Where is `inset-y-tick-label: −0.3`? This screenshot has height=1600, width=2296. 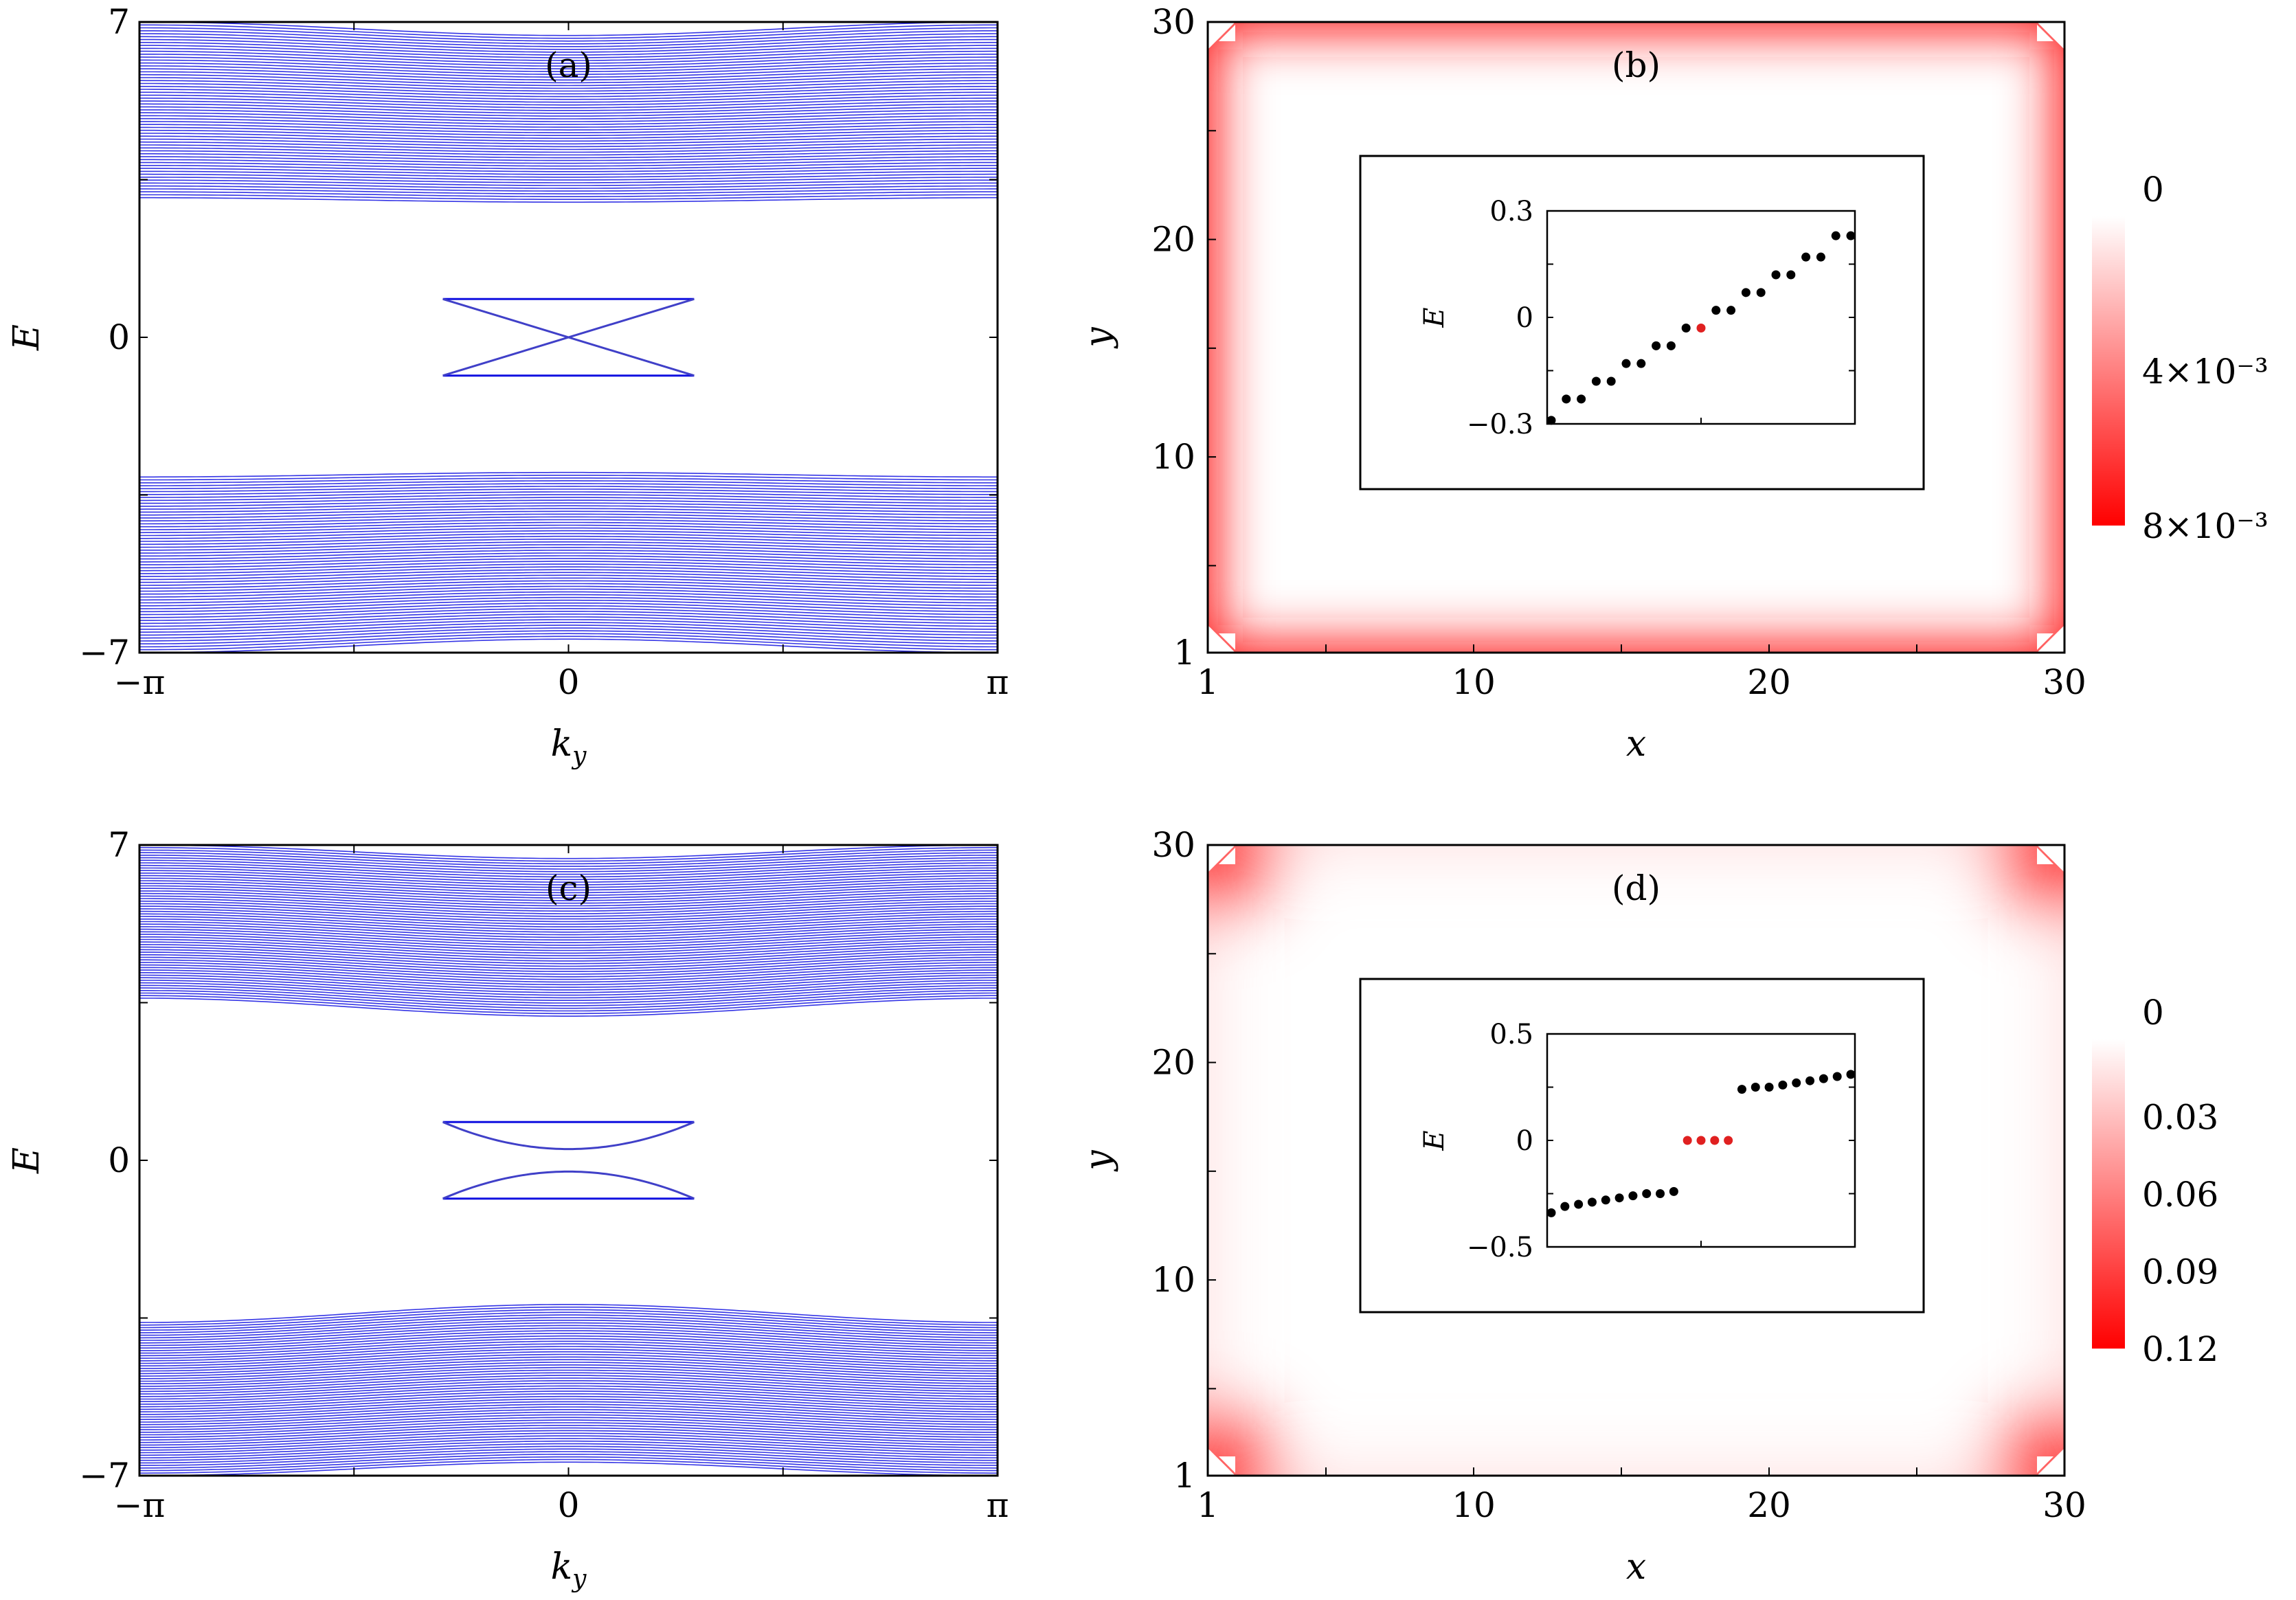
inset-y-tick-label: −0.3 is located at coordinates (1500, 424).